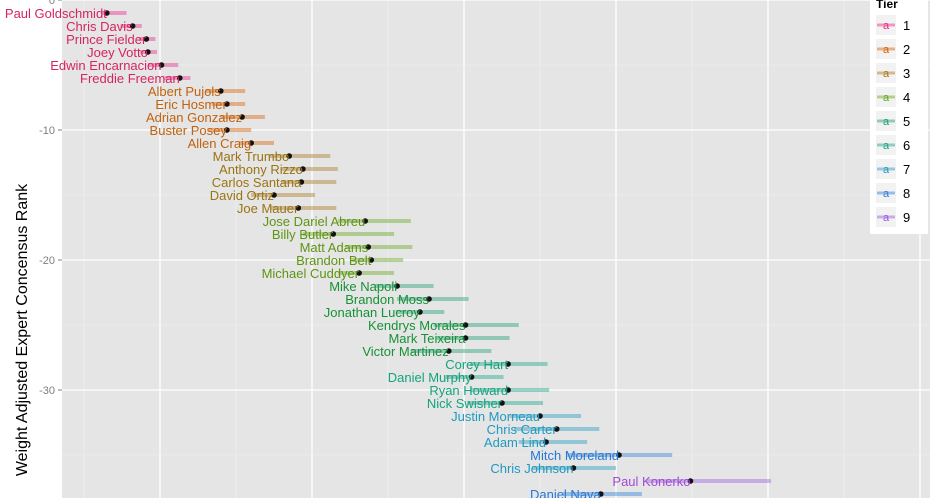  Describe the element at coordinates (191, 104) in the screenshot. I see `player-label: Eric Hosmer` at that location.